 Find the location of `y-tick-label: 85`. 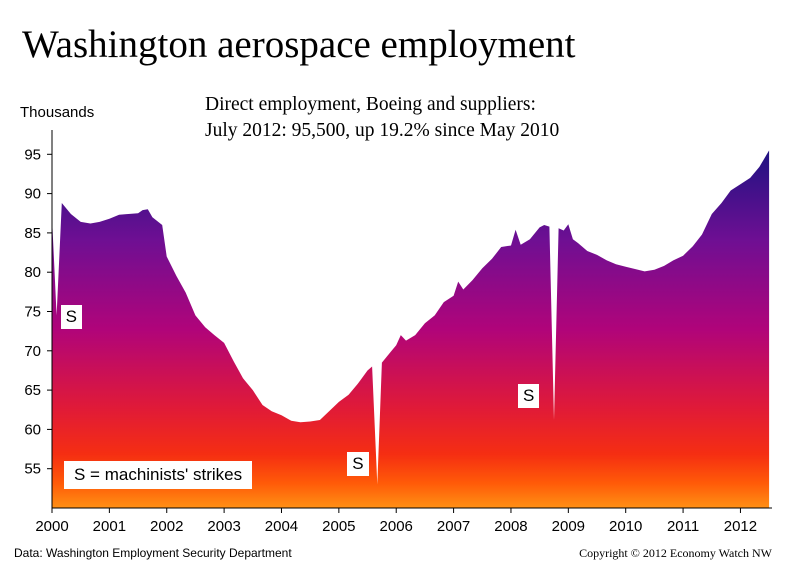

y-tick-label: 85 is located at coordinates (32, 233).